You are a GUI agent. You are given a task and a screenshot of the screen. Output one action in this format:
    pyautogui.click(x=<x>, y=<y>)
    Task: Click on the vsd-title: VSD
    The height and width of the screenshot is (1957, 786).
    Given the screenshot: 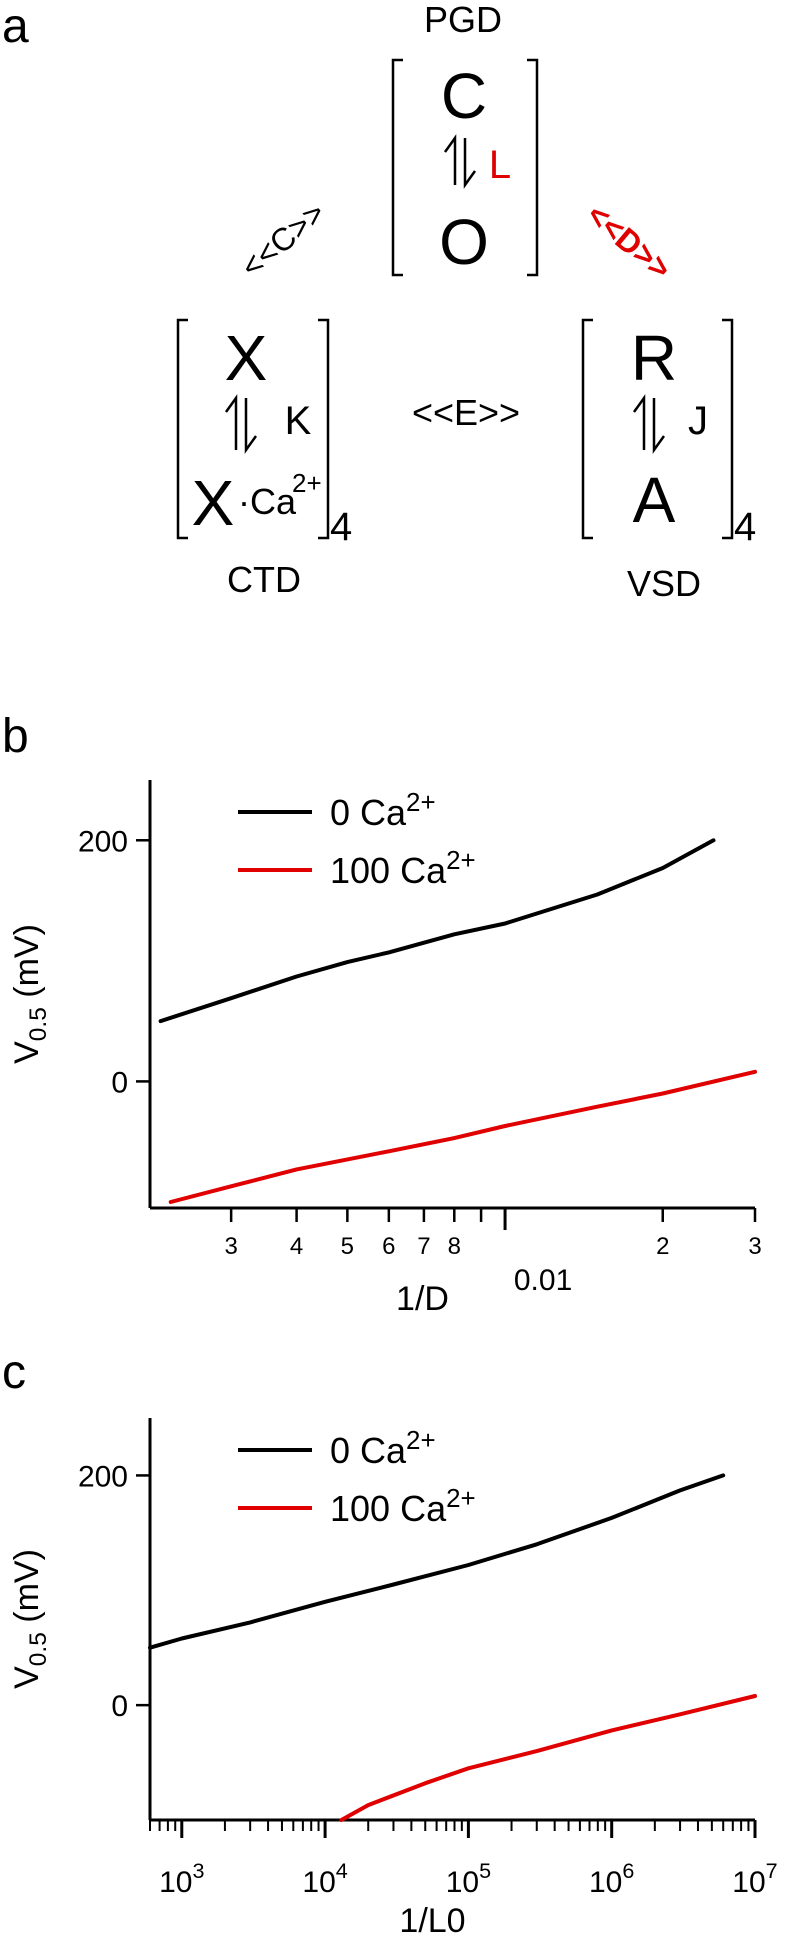 What is the action you would take?
    pyautogui.click(x=664, y=583)
    